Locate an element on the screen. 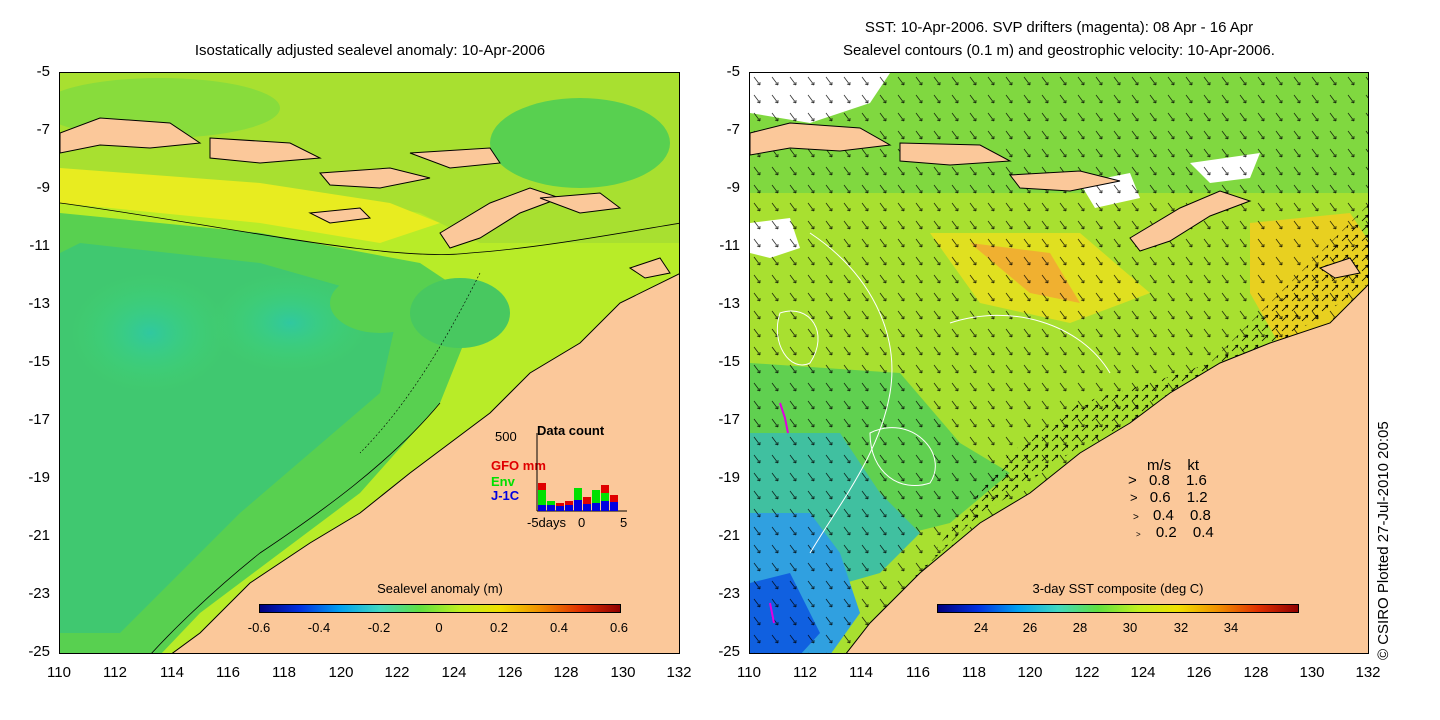  left-ytick: -19 is located at coordinates (39, 477).